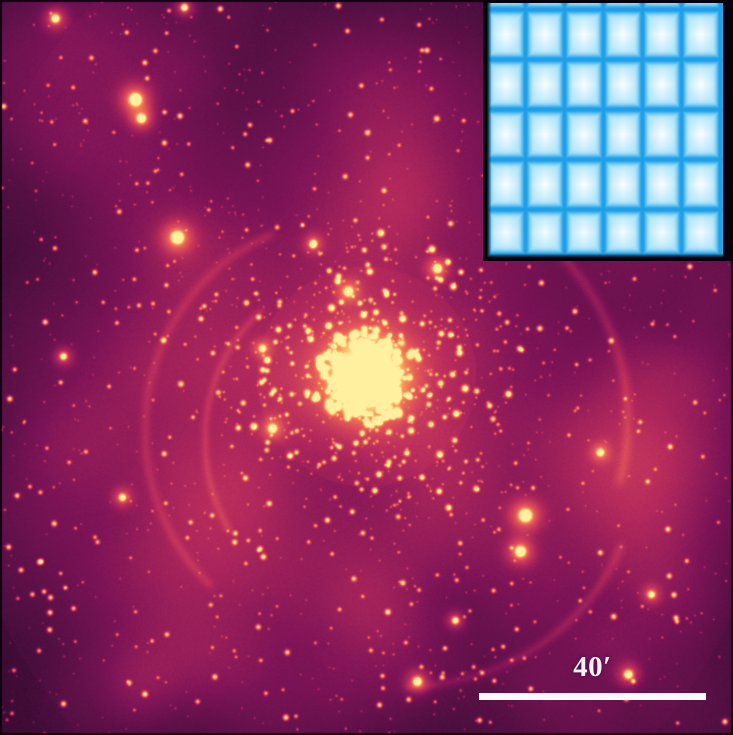  What do you see at coordinates (604, 130) in the screenshot?
I see `flatfield-grid-canvas` at bounding box center [604, 130].